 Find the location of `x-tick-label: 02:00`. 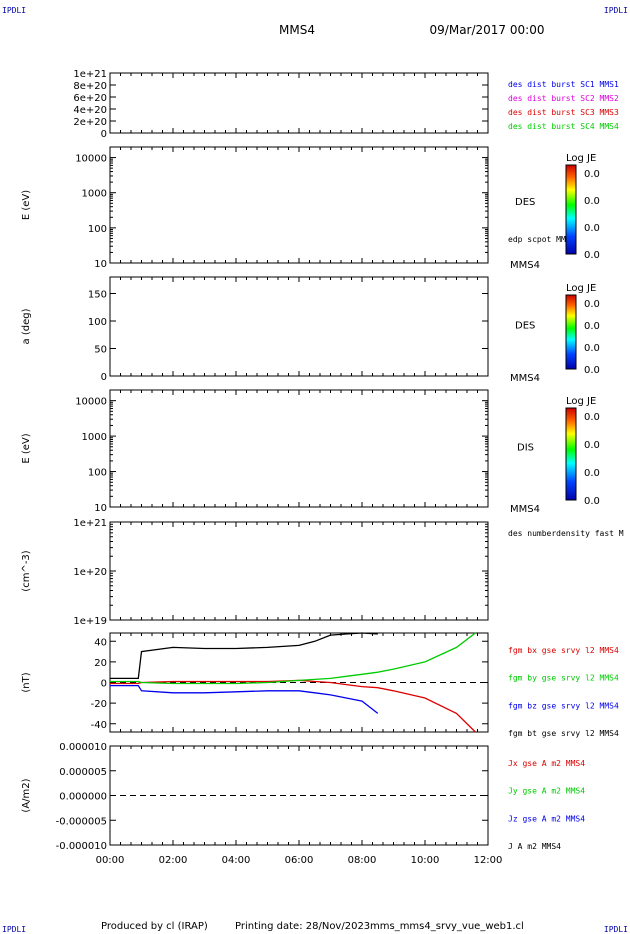

x-tick-label: 02:00 is located at coordinates (173, 860).